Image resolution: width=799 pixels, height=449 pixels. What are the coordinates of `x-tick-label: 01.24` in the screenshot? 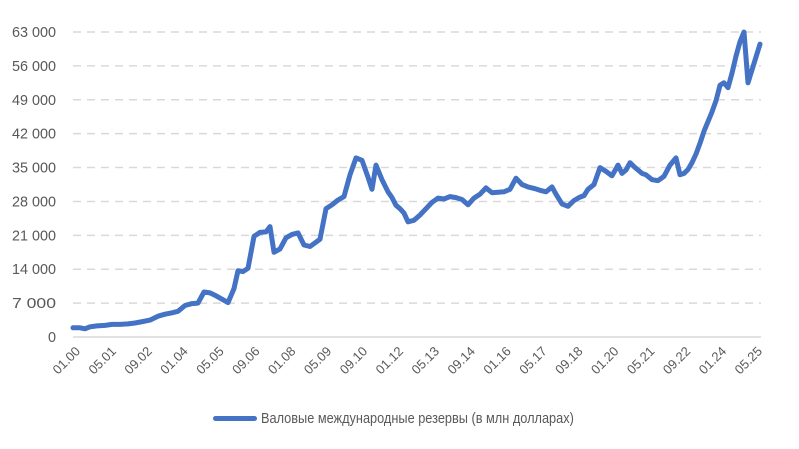 It's located at (713, 361).